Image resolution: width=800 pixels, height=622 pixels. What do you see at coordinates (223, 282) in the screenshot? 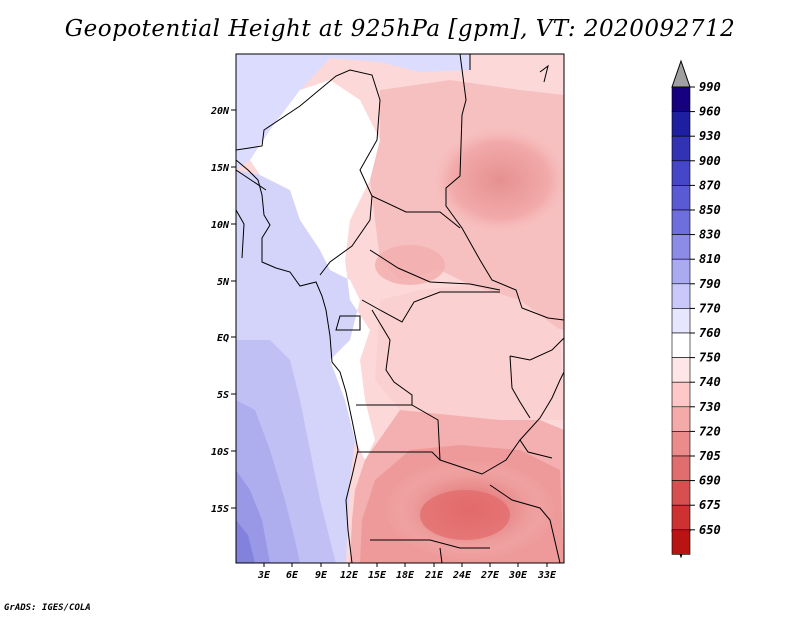
I see `lat-label: 5N` at bounding box center [223, 282].